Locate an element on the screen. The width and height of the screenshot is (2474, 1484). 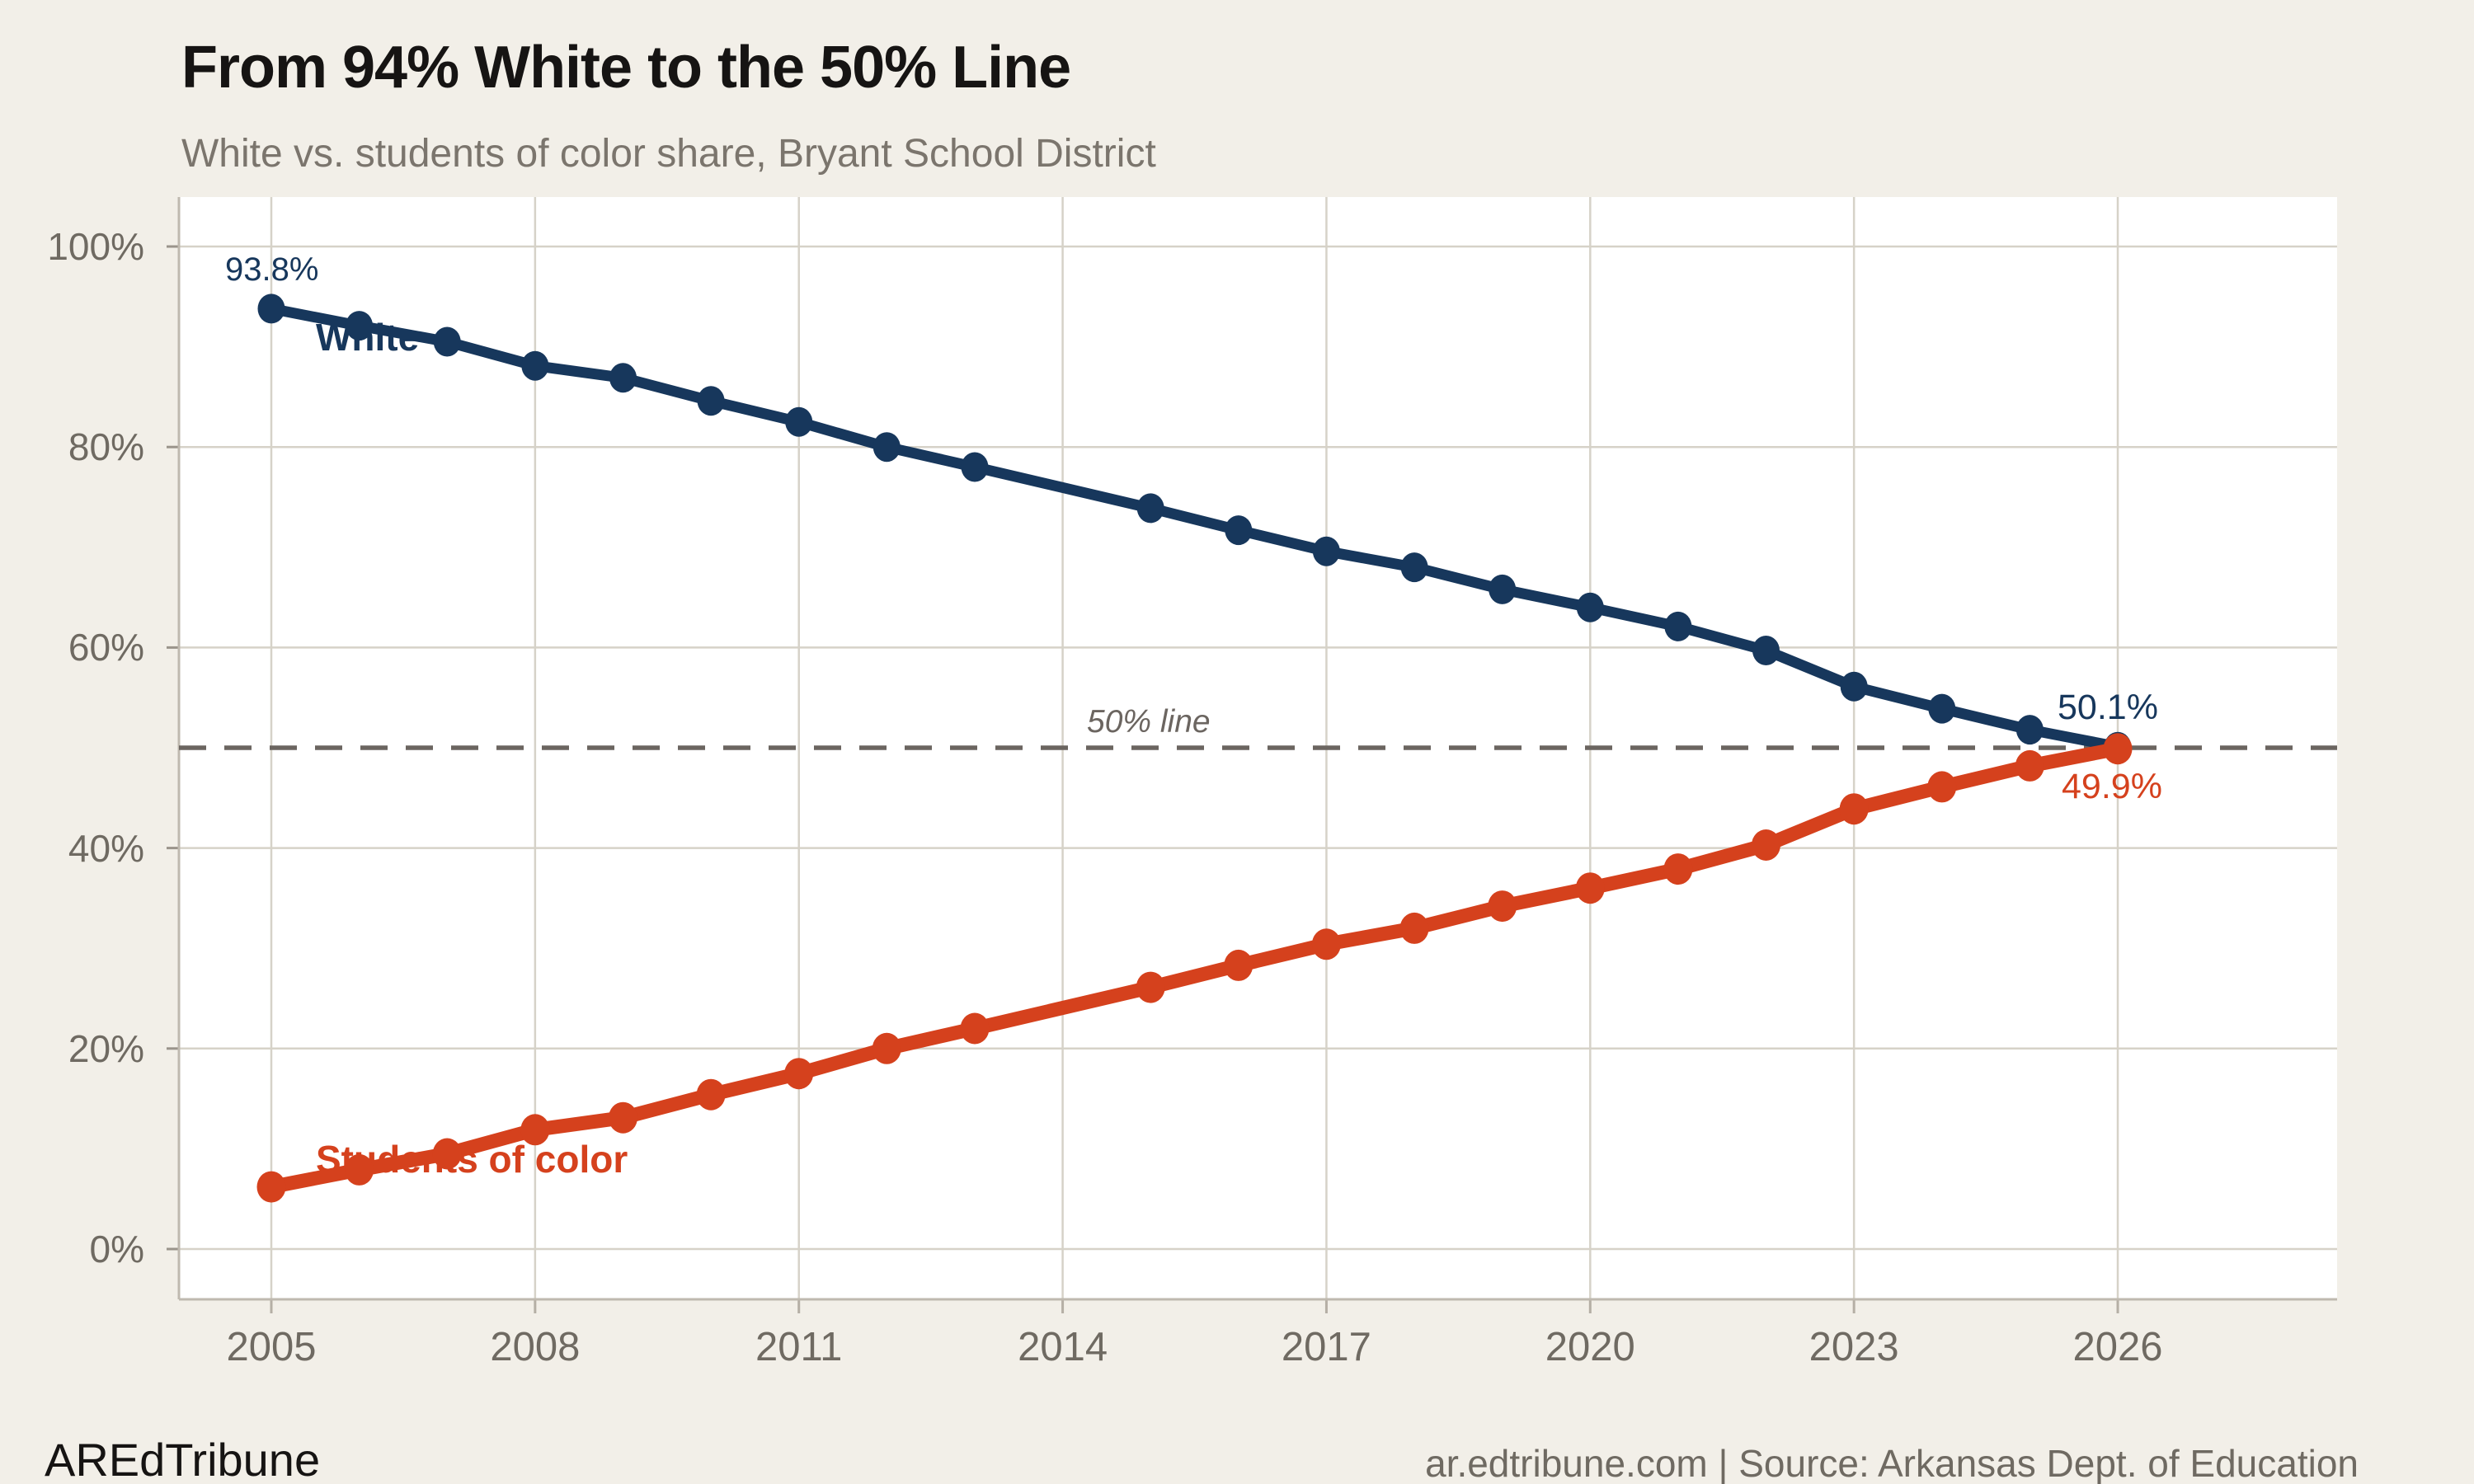
x-axis-tick-label: 2005 is located at coordinates (271, 1347).